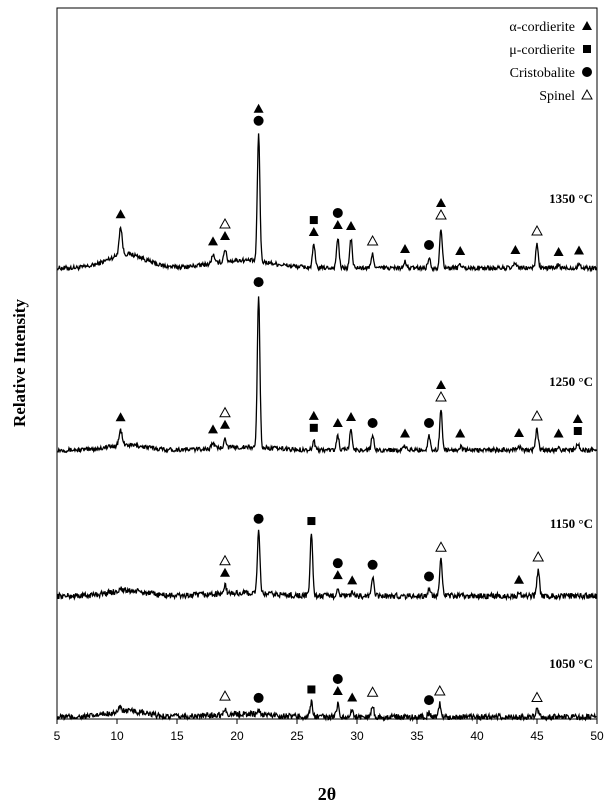 The height and width of the screenshot is (808, 609). Describe the element at coordinates (327, 794) in the screenshot. I see `x-axis-title: 2θ` at that location.